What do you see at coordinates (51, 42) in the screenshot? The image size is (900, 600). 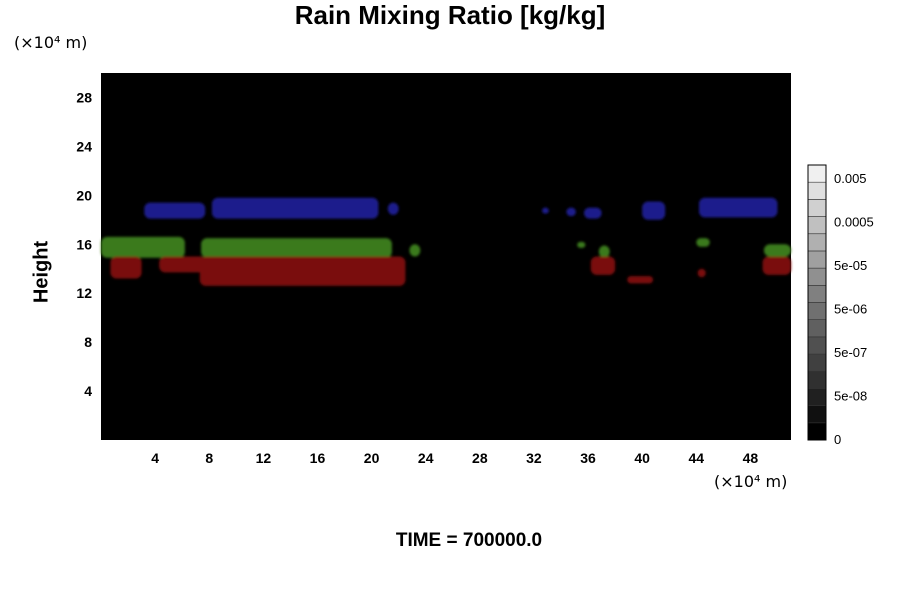 I see `y-axis-unit-label: (×10⁴ m)` at bounding box center [51, 42].